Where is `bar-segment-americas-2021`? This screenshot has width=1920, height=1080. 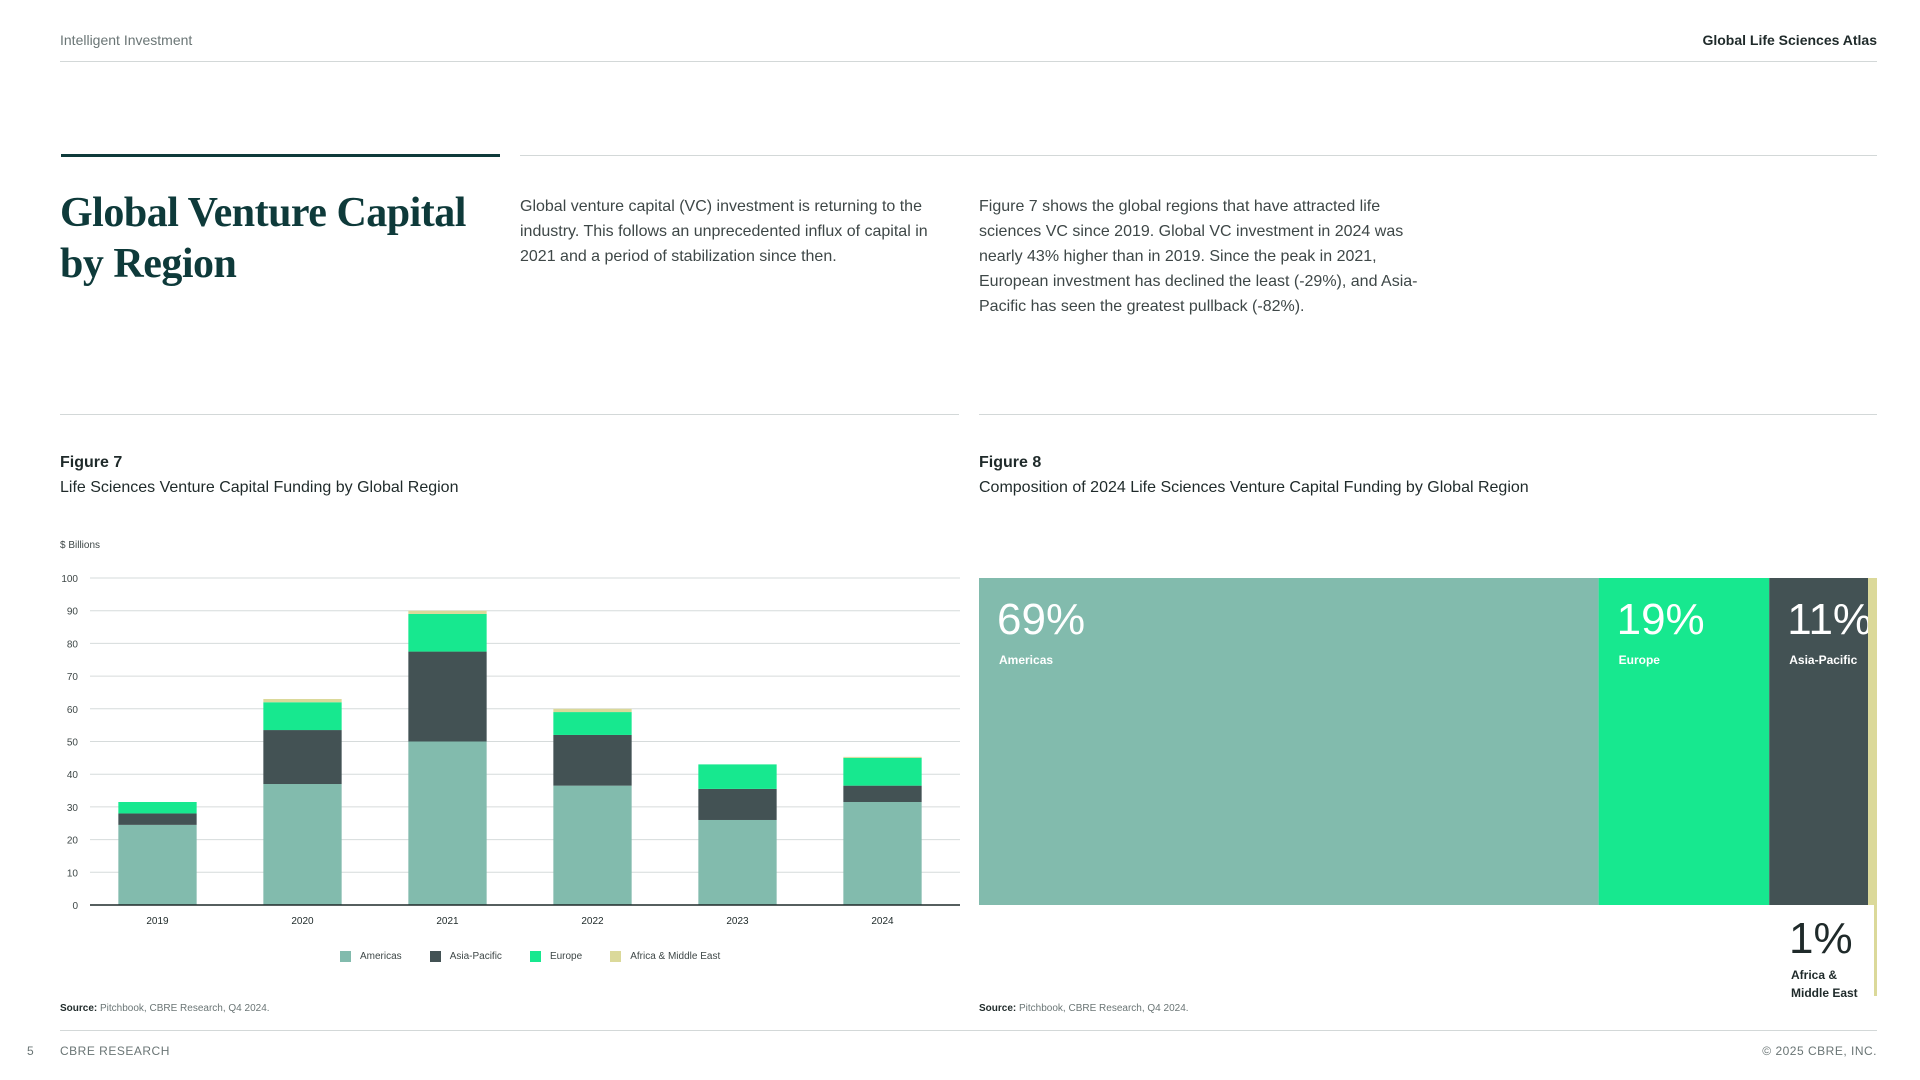 bar-segment-americas-2021 is located at coordinates (447, 823).